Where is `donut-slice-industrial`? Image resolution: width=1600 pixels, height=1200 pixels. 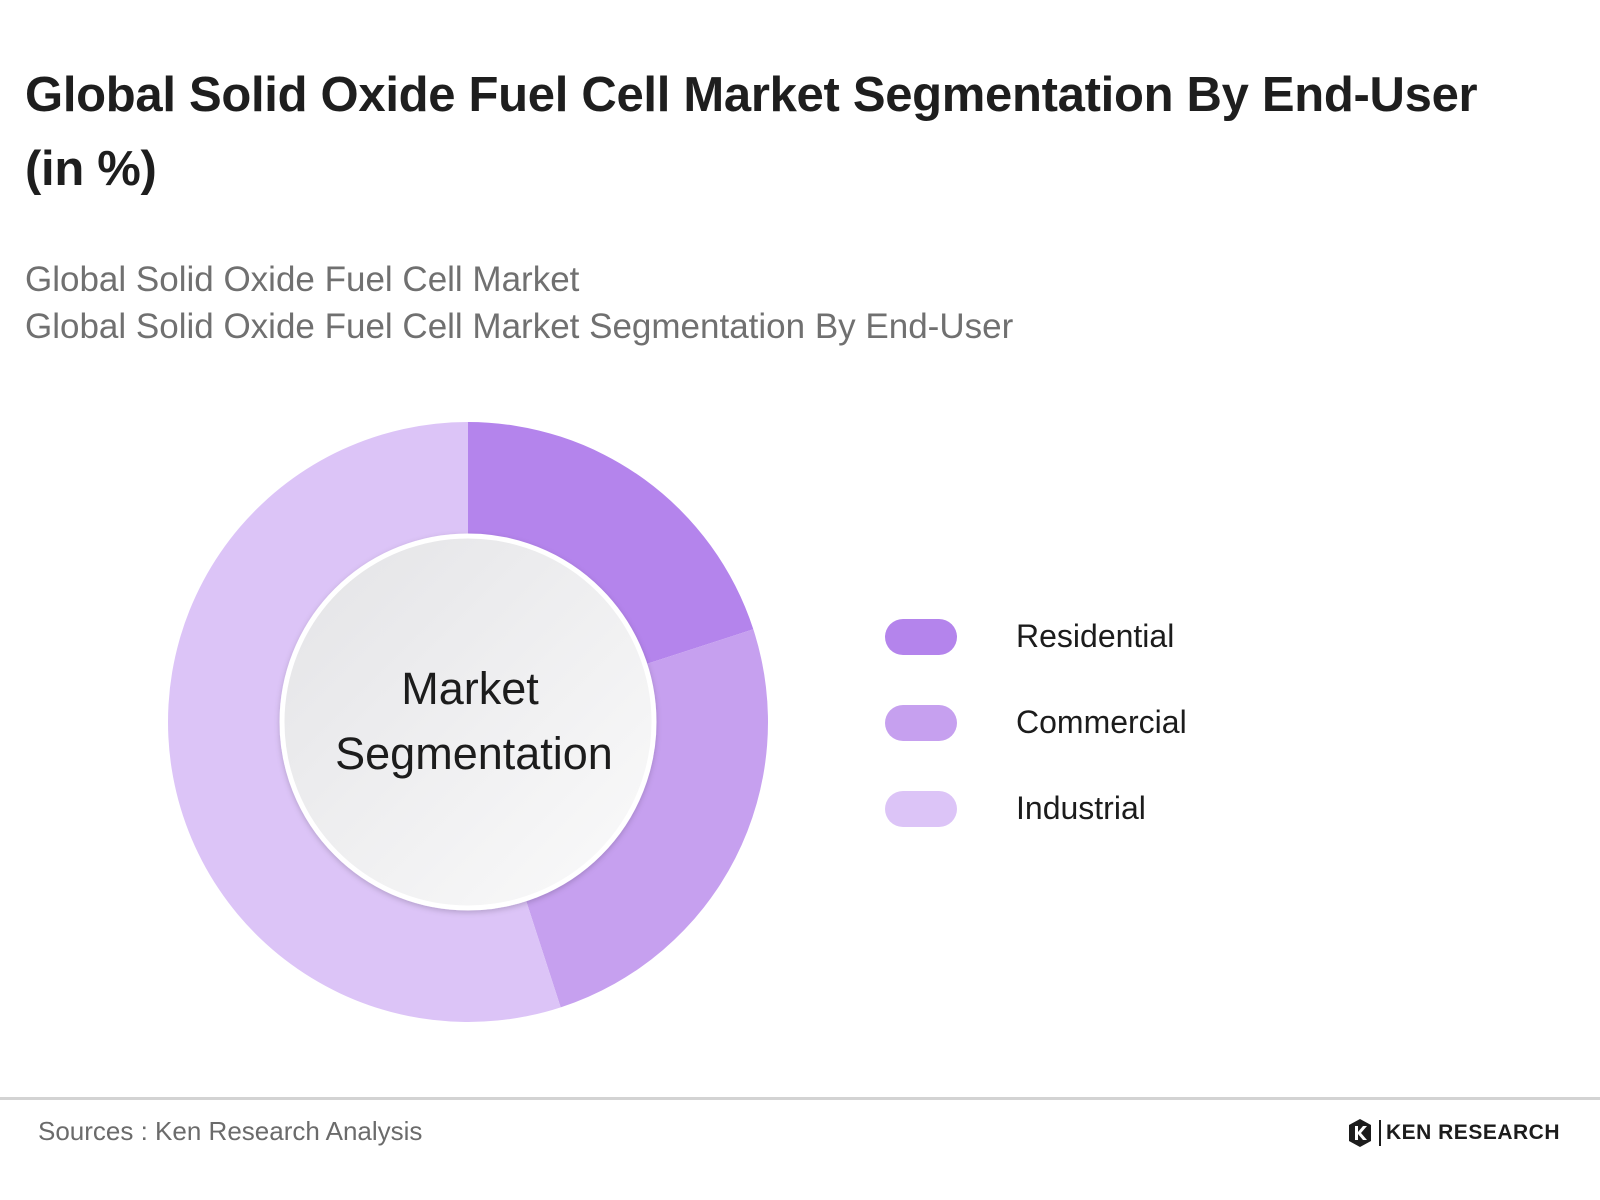 donut-slice-industrial is located at coordinates (364, 722).